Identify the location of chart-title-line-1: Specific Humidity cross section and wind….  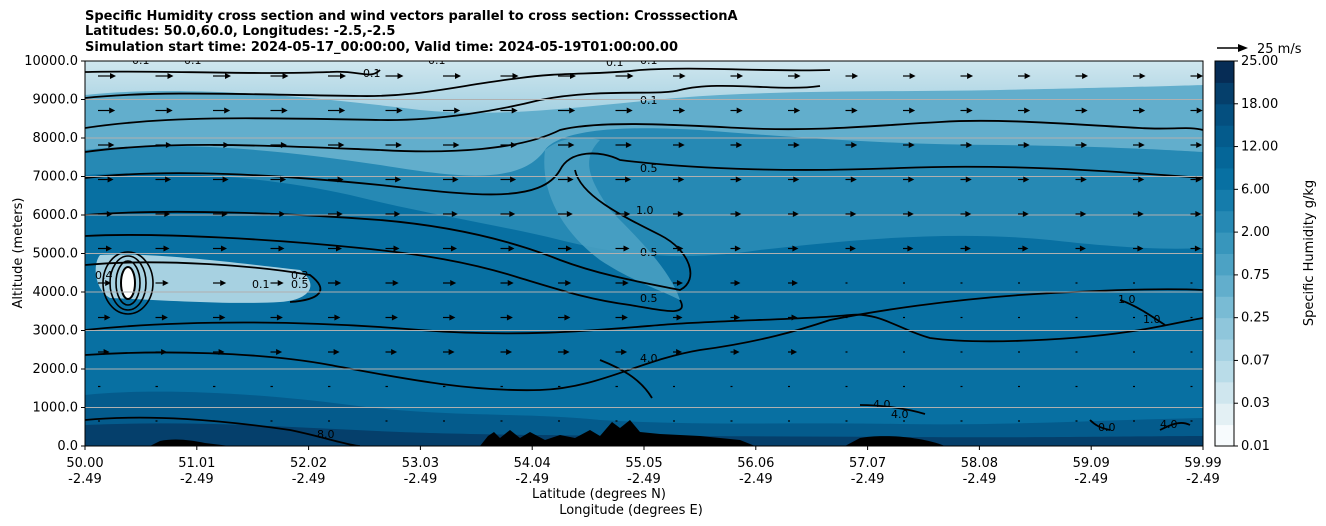
(411, 16).